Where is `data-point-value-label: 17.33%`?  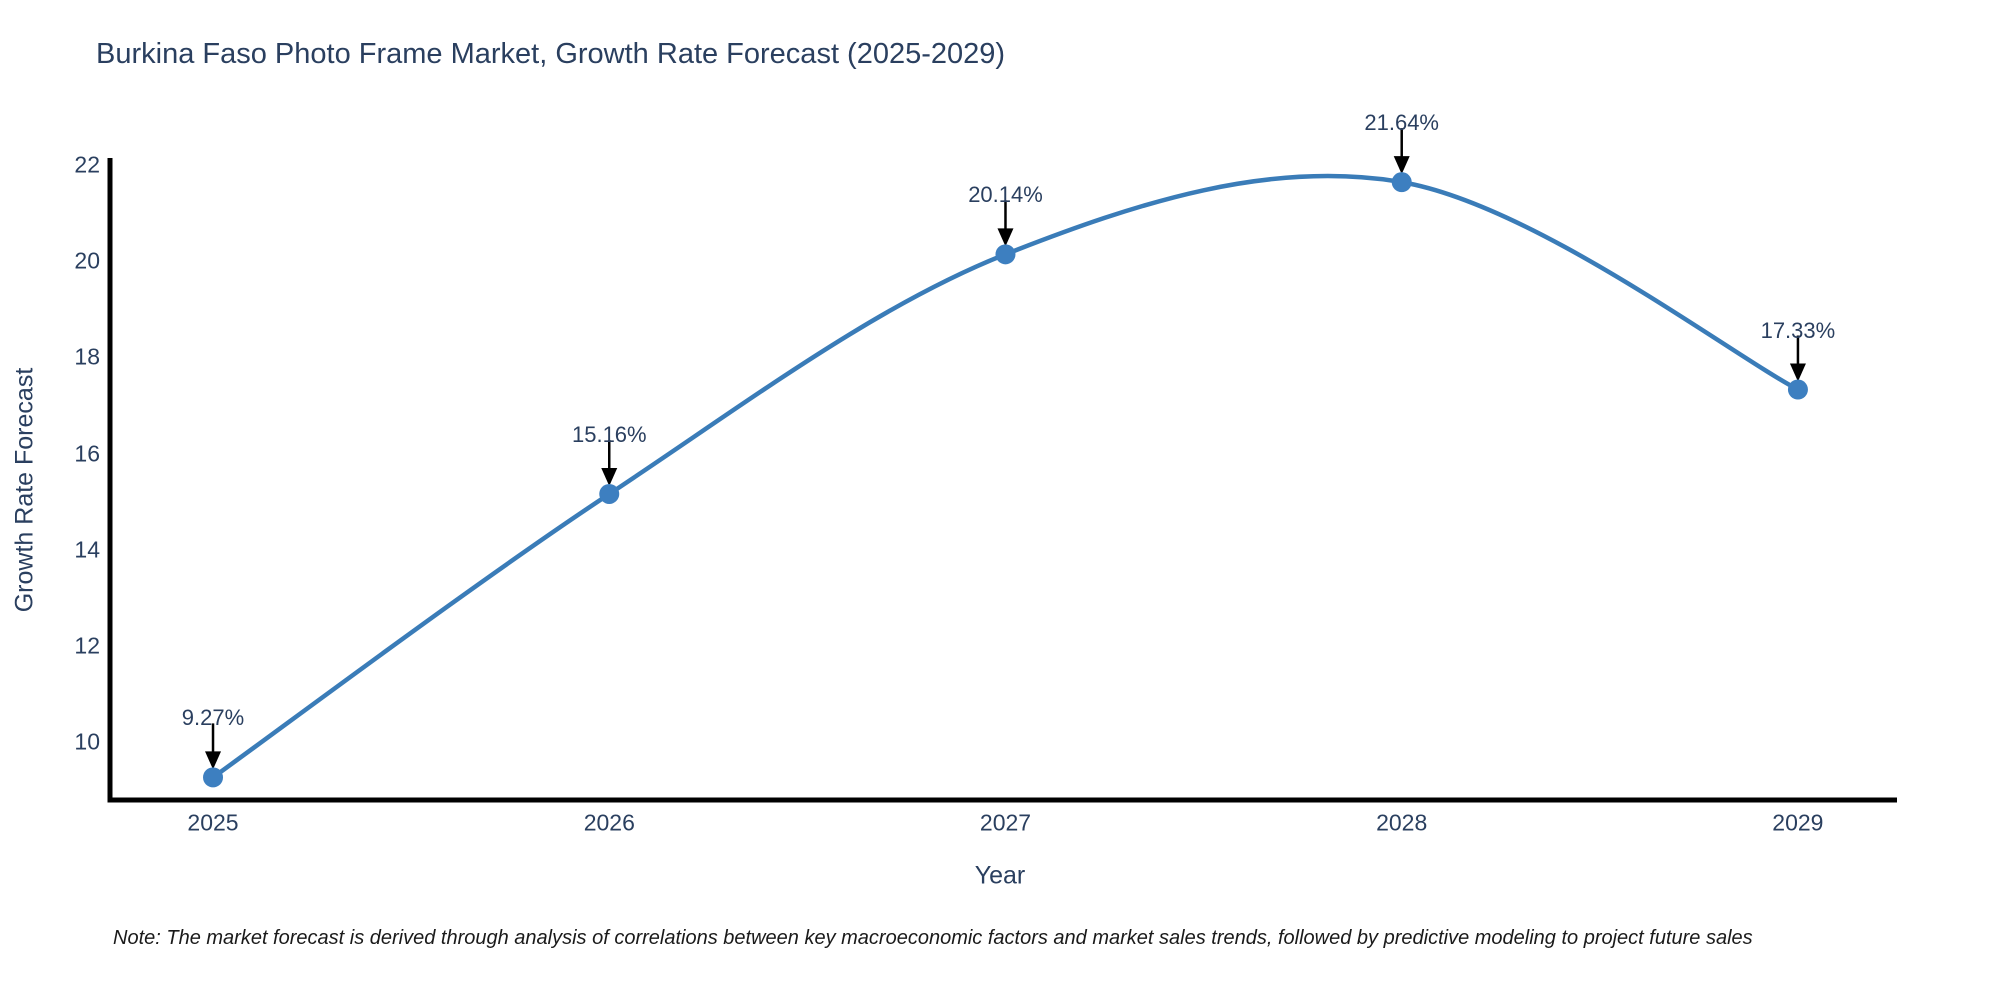 data-point-value-label: 17.33% is located at coordinates (1798, 330).